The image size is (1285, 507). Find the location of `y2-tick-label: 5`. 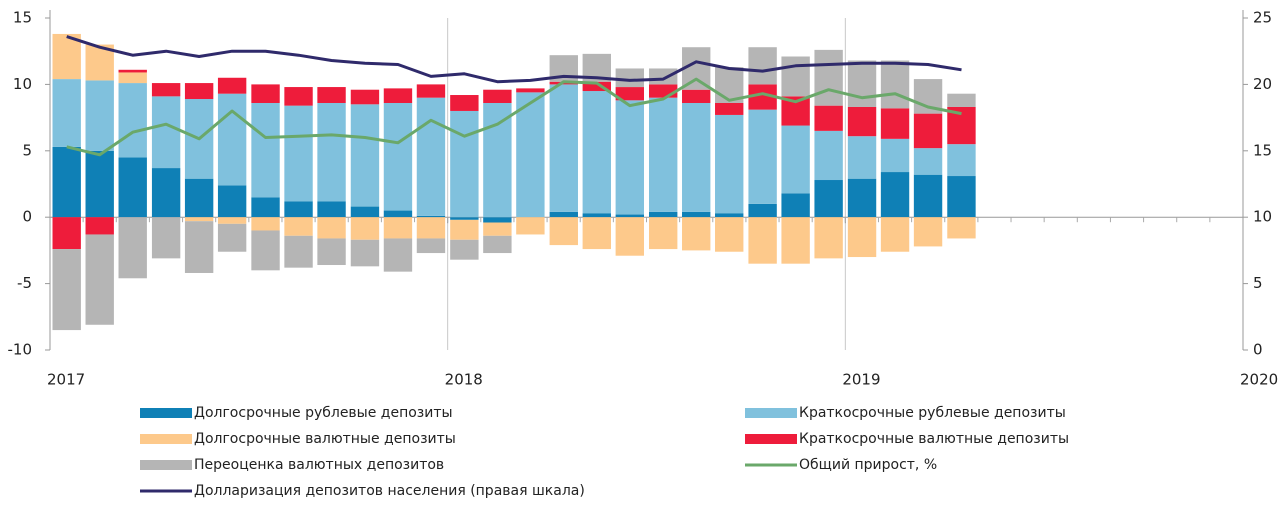

y2-tick-label: 5 is located at coordinates (1258, 283).